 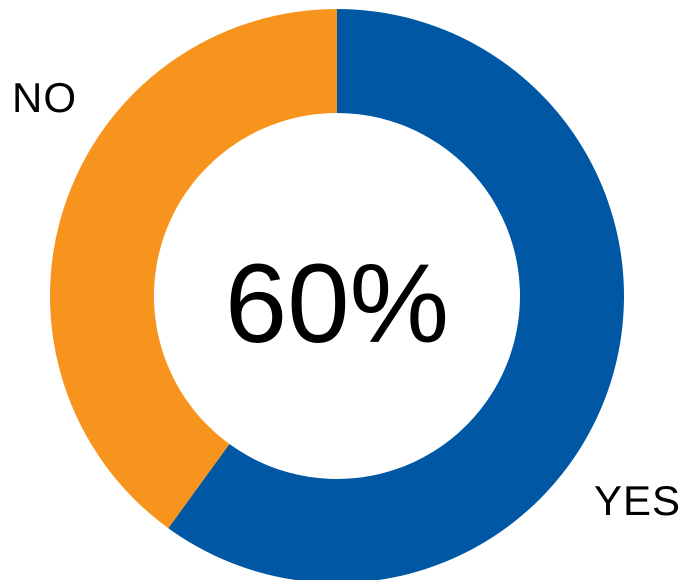 What do you see at coordinates (337, 303) in the screenshot?
I see `center-percentage-label: 60%` at bounding box center [337, 303].